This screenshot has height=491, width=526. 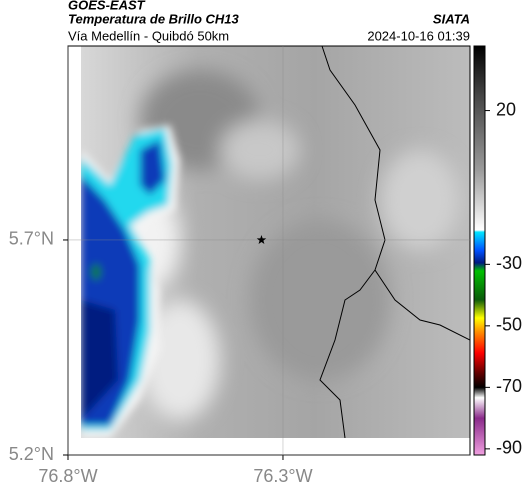 What do you see at coordinates (31, 454) in the screenshot?
I see `y-tick-label: 5.2°N` at bounding box center [31, 454].